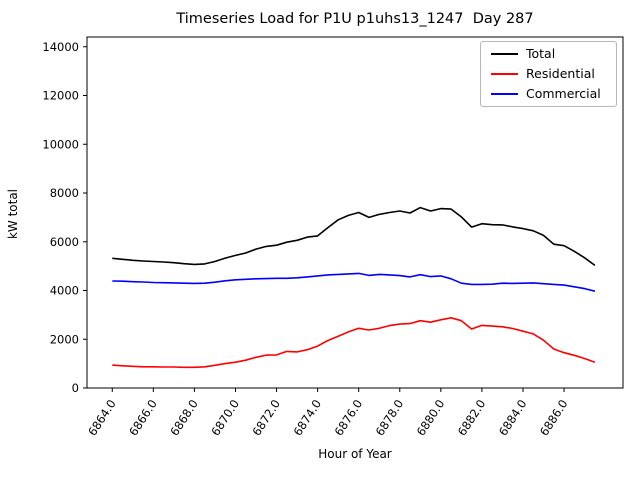 The image size is (640, 480). I want to click on x-tick-label: 6866.0, so click(143, 417).